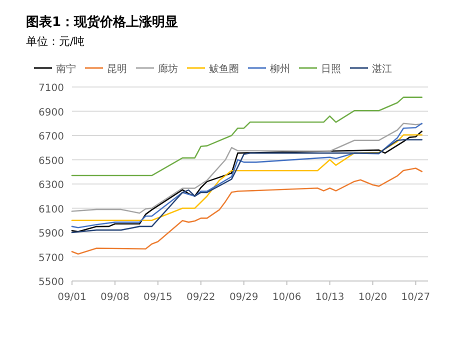 The image size is (460, 346). Describe the element at coordinates (51, 137) in the screenshot. I see `y-tick-label: 6700` at that location.